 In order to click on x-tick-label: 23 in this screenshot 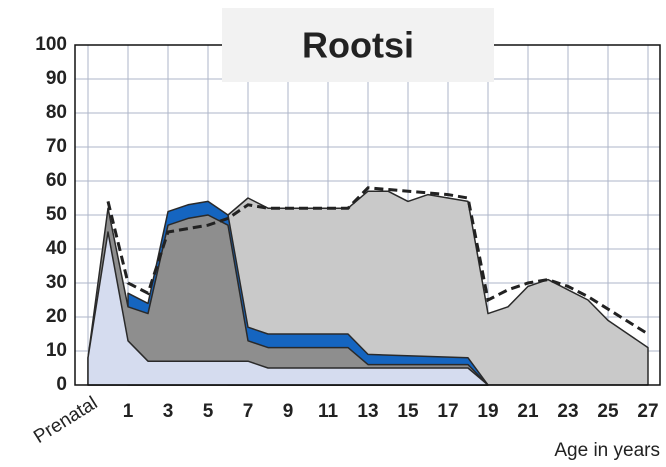, I will do `click(567, 411)`.